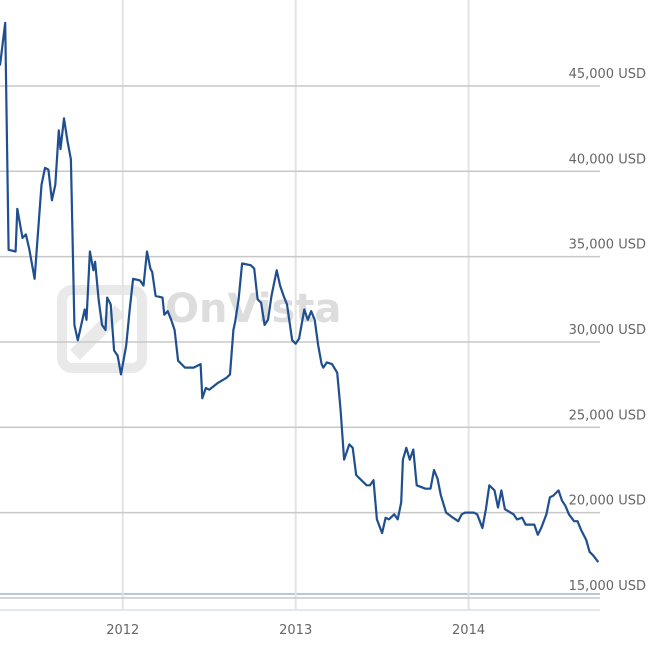  What do you see at coordinates (468, 630) in the screenshot?
I see `x-tick-label: 2014` at bounding box center [468, 630].